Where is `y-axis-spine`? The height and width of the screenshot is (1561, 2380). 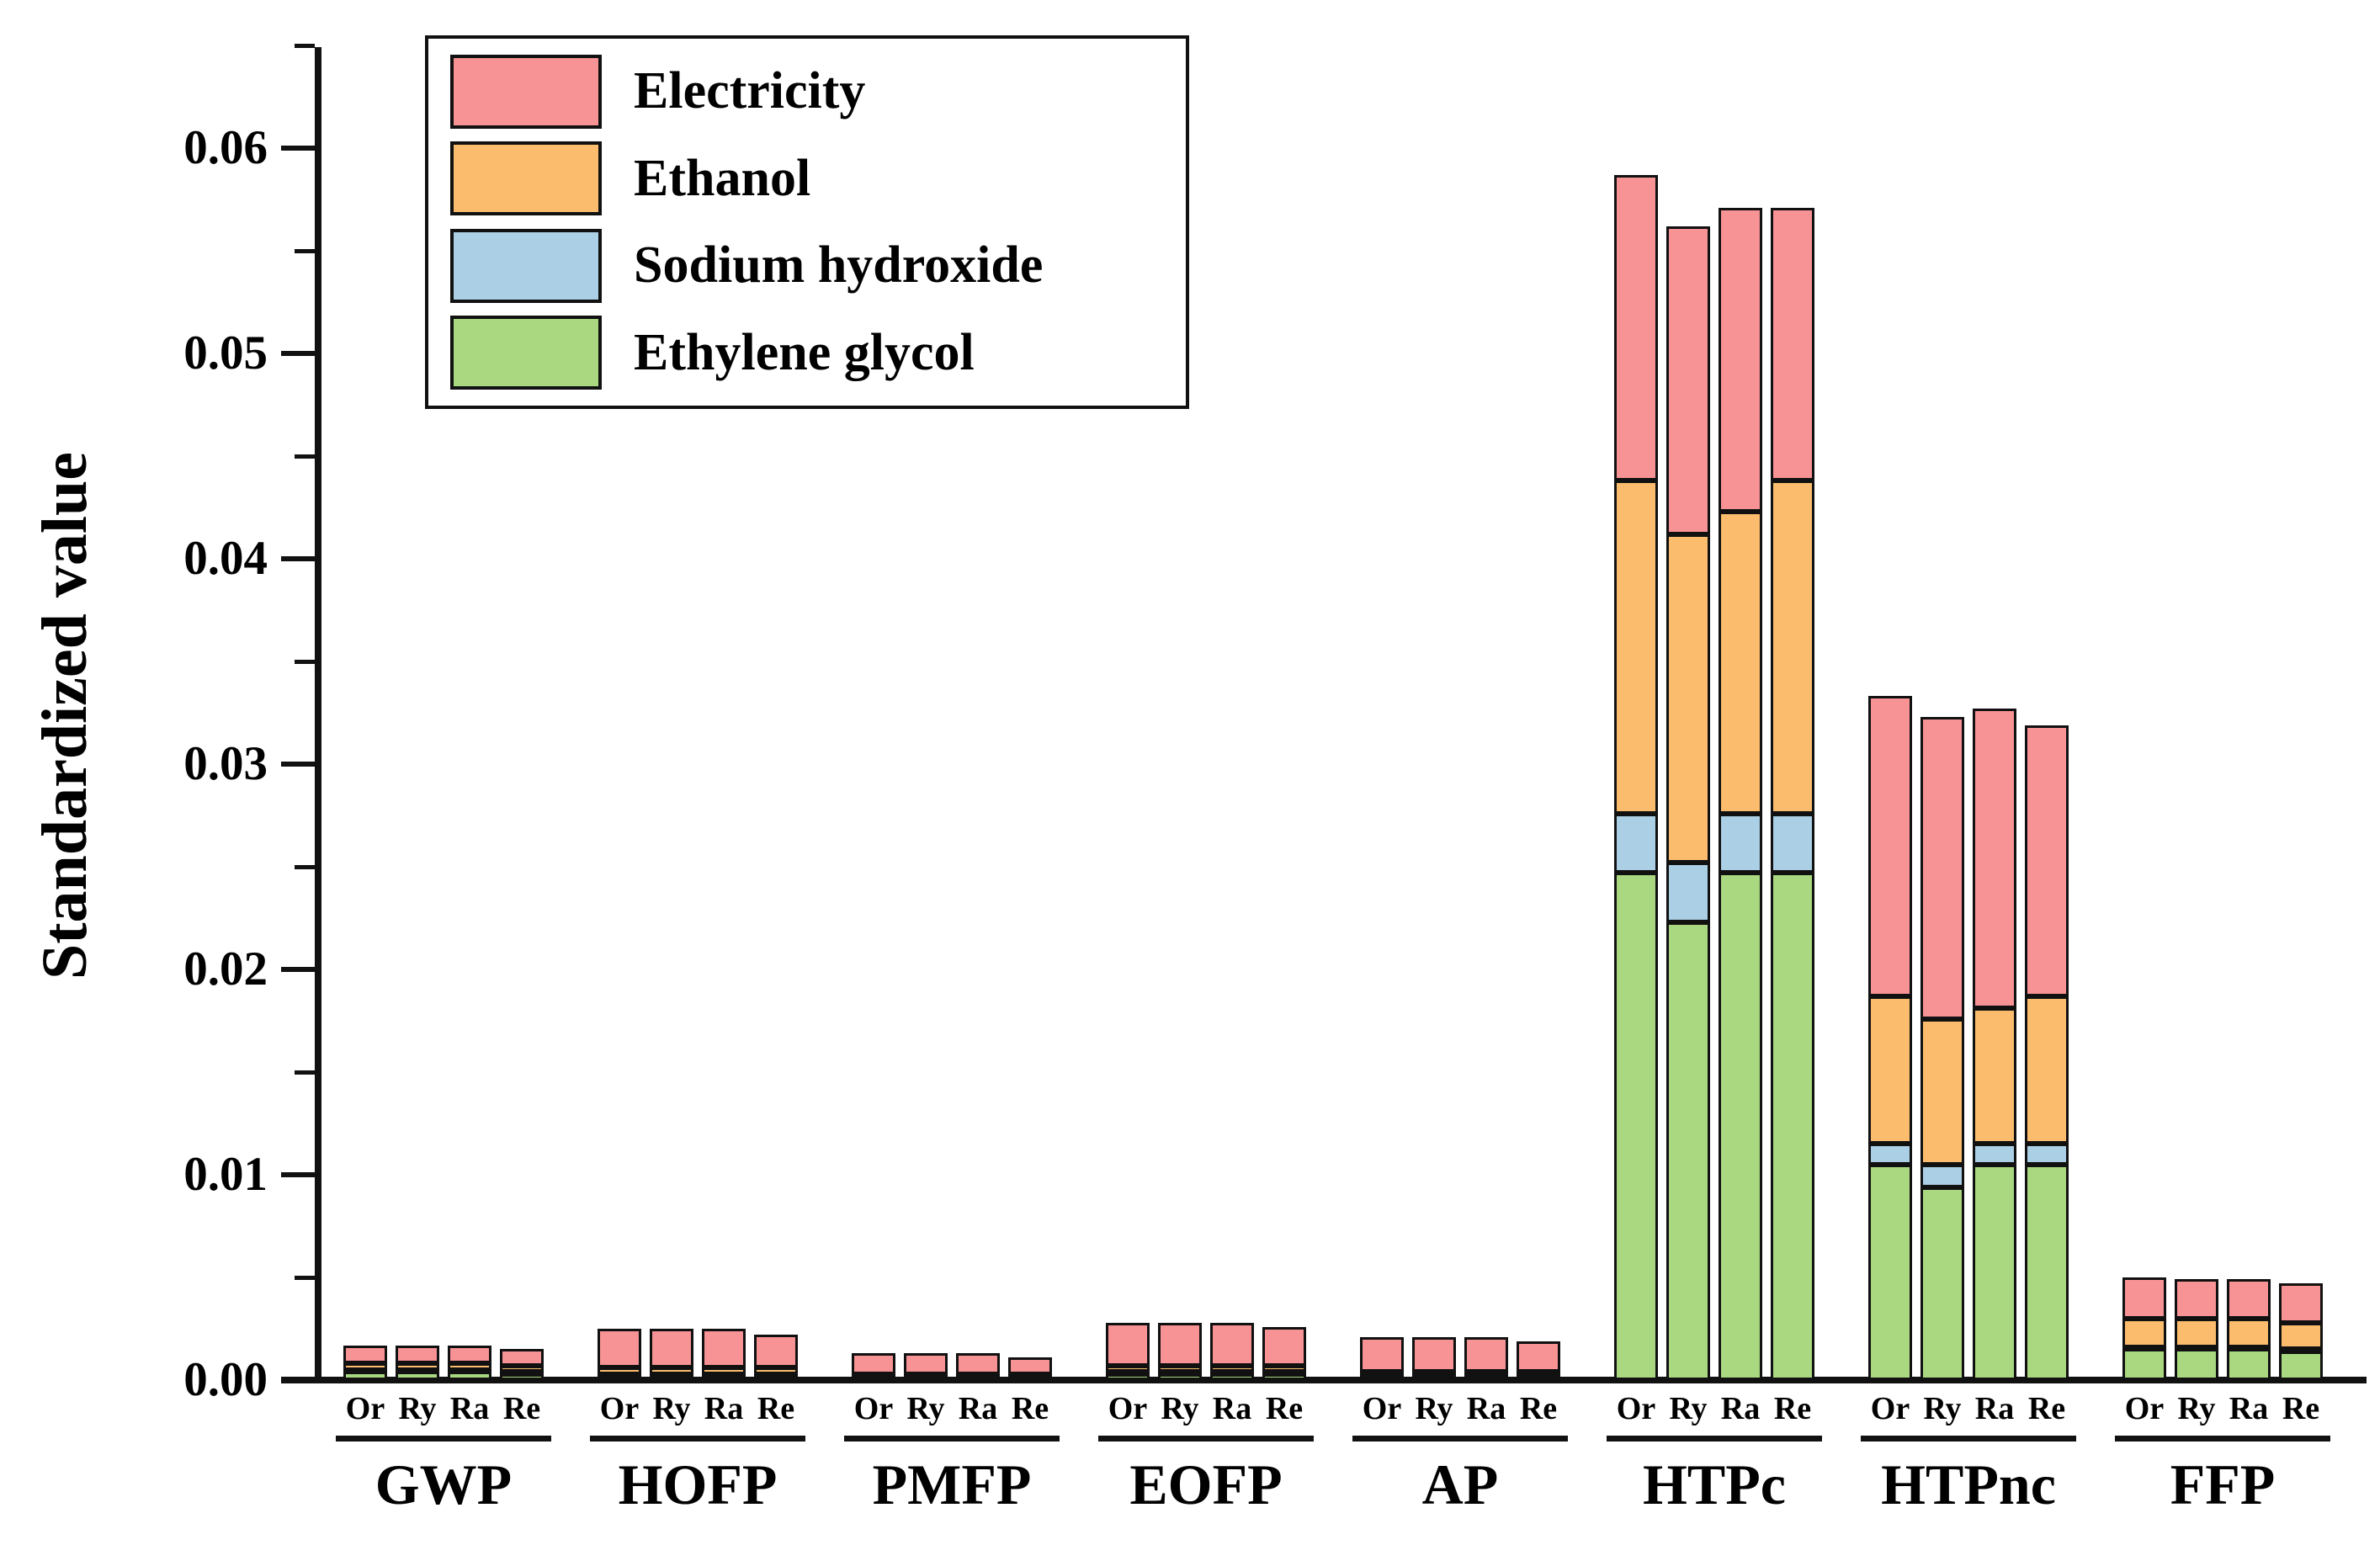 y-axis-spine is located at coordinates (318, 715).